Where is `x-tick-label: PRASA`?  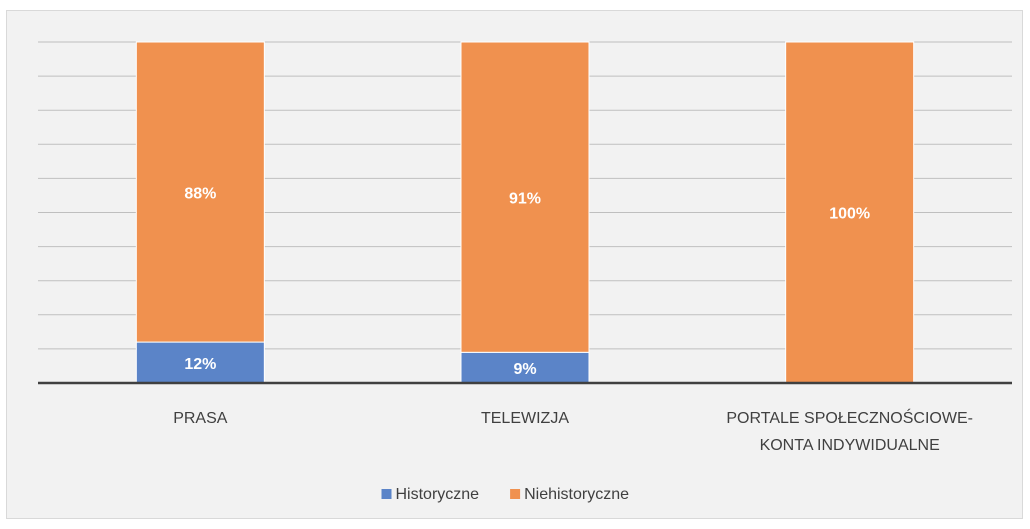
x-tick-label: PRASA is located at coordinates (200, 418).